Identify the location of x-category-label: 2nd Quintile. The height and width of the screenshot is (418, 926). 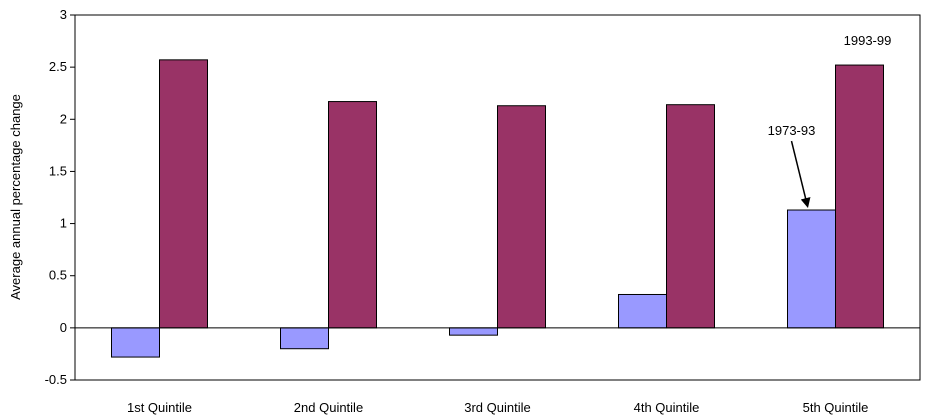
(328, 407).